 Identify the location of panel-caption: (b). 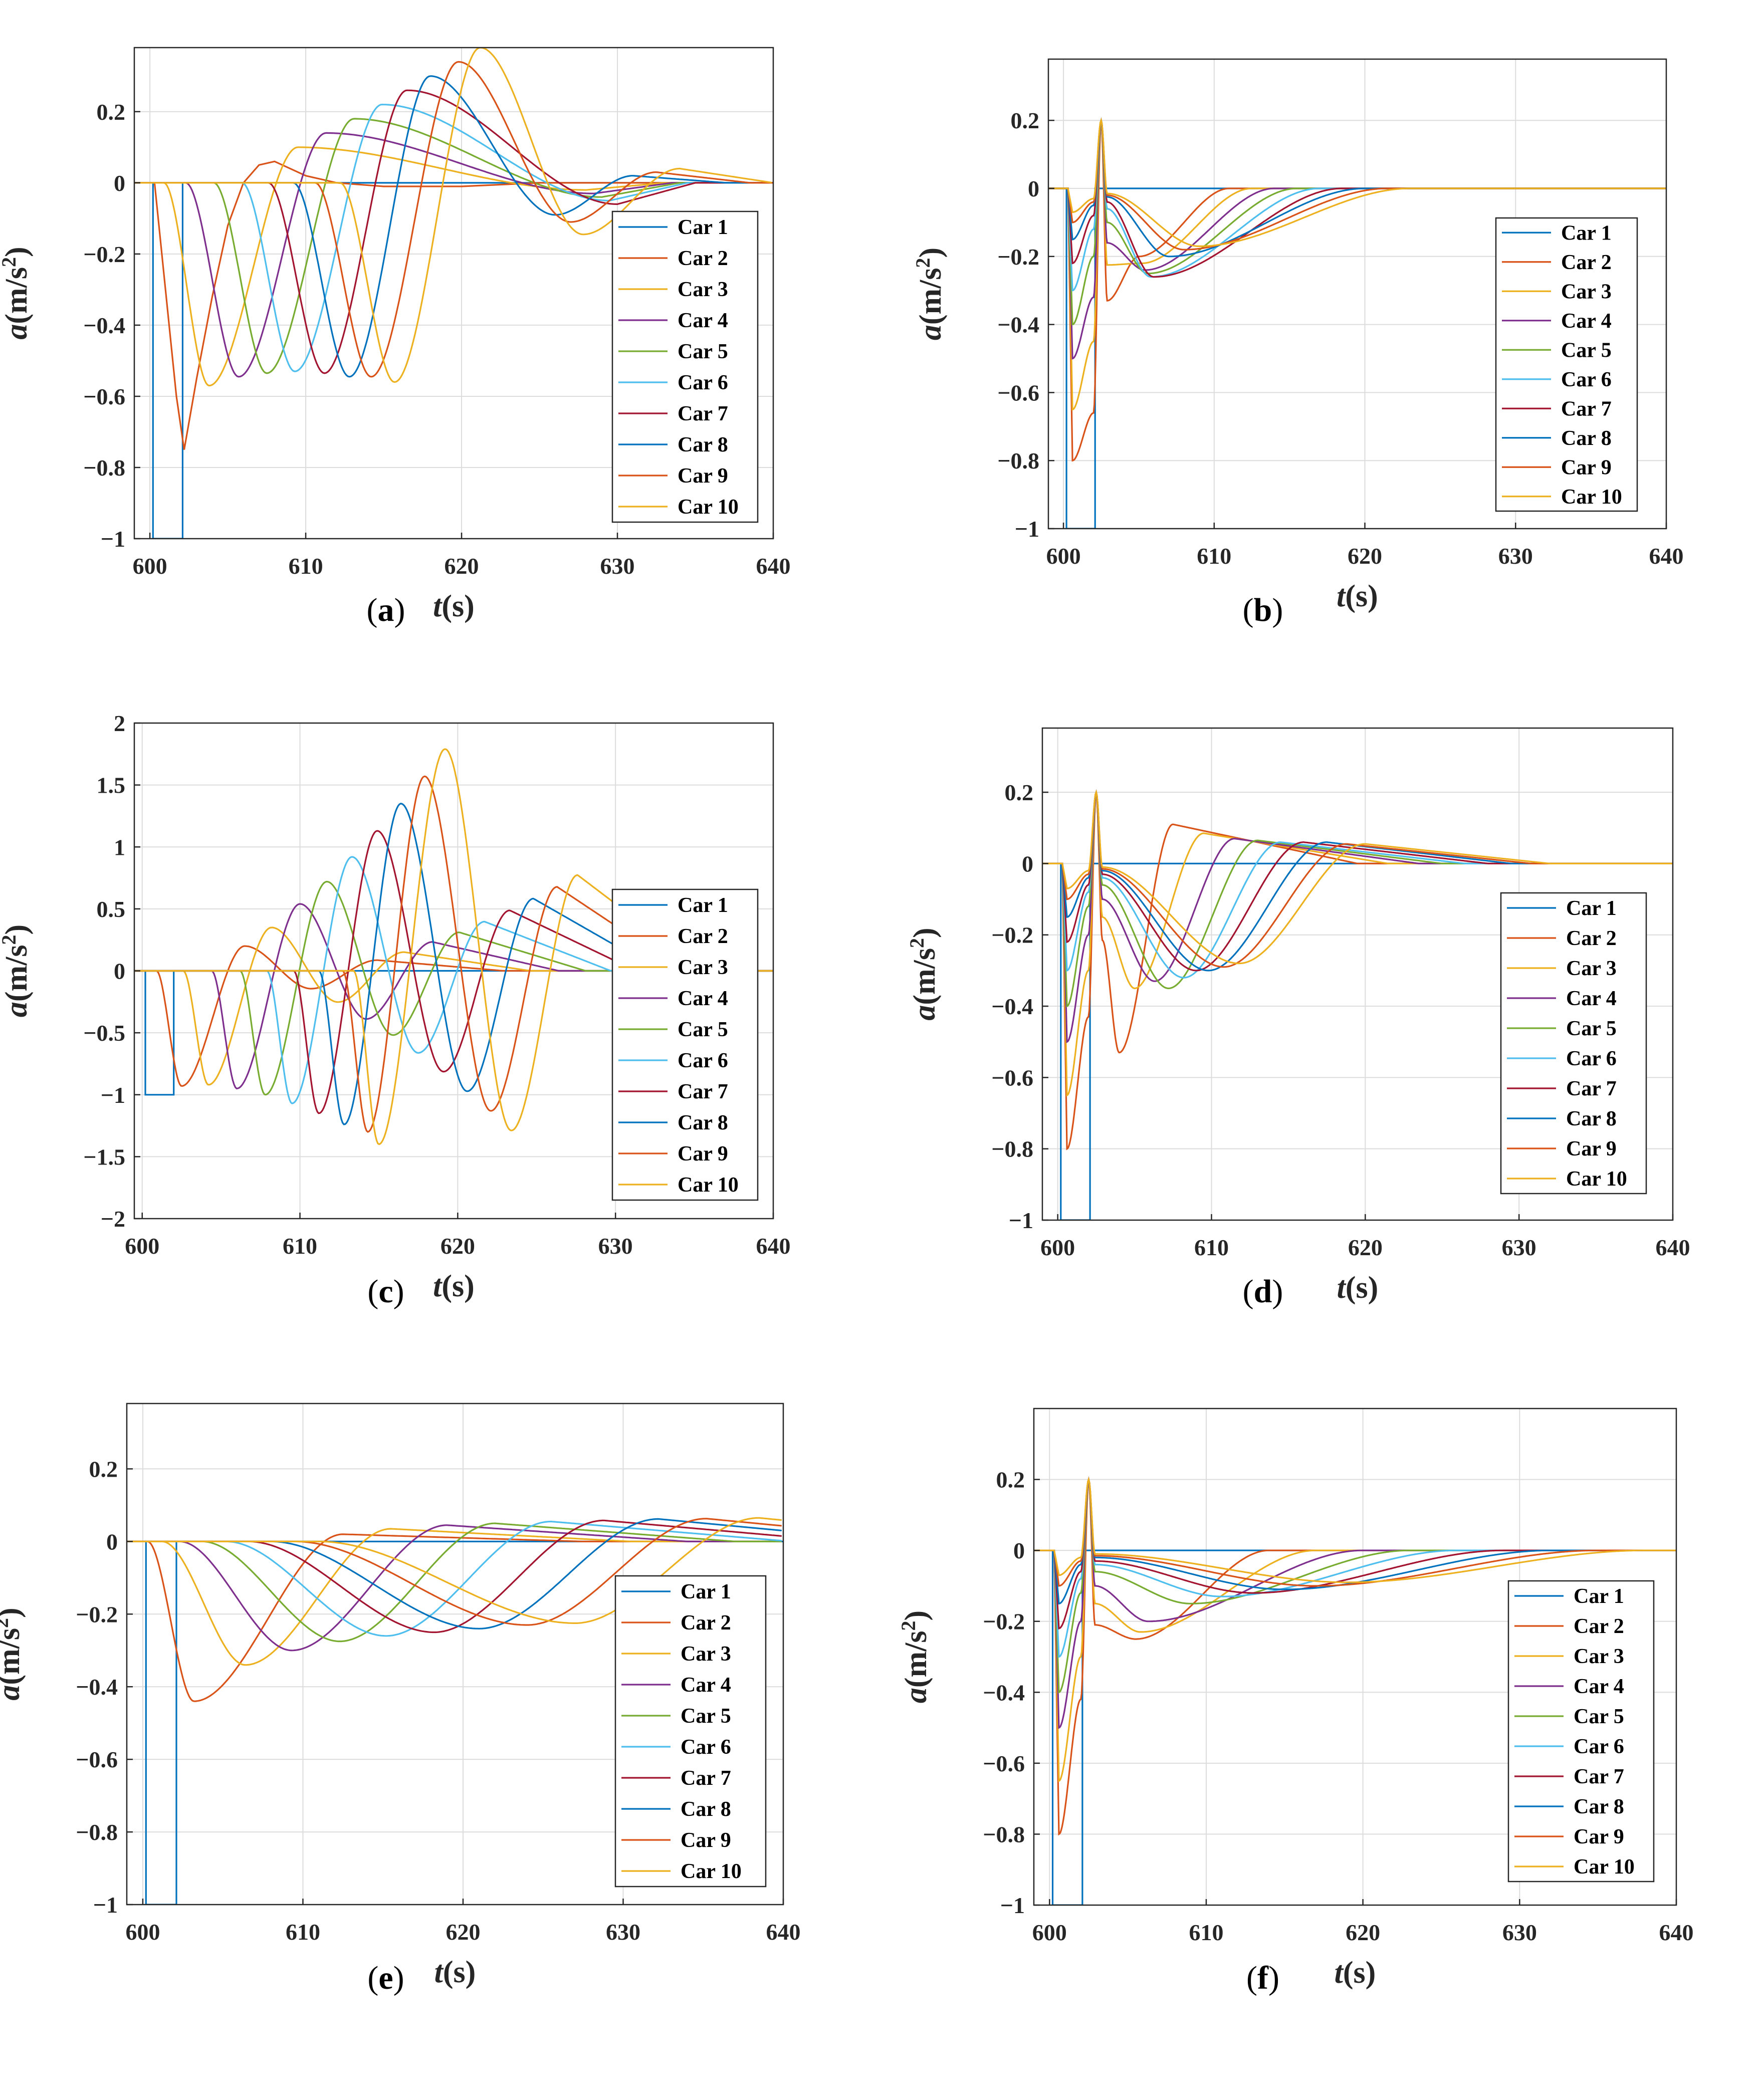
(1262, 610).